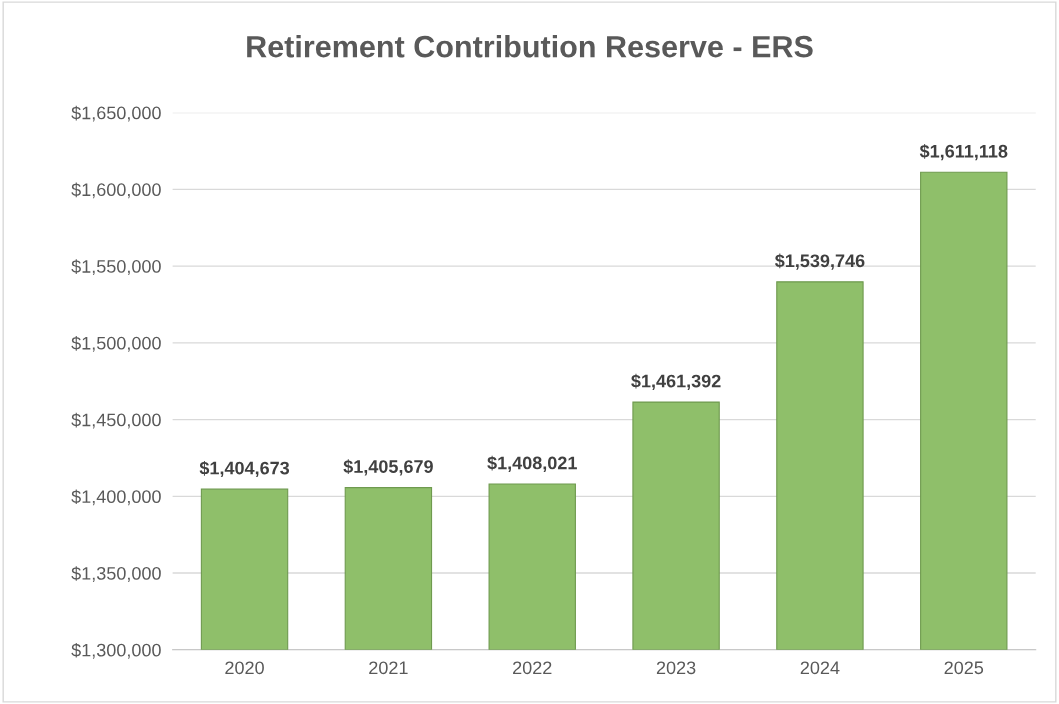 The image size is (1059, 704). I want to click on x-tick-label: 2020, so click(244, 668).